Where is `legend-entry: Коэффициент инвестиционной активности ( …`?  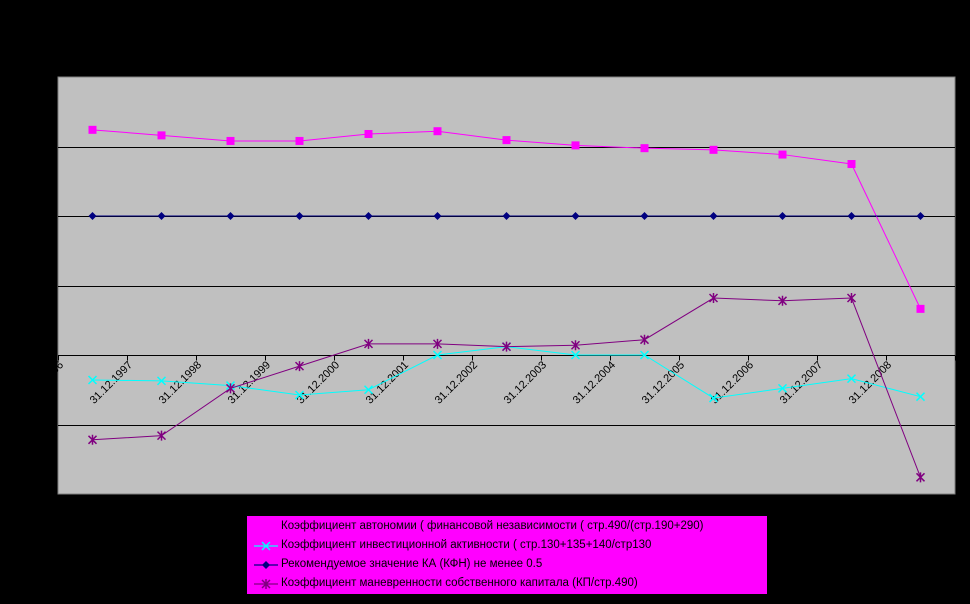
legend-entry: Коэффициент инвестиционной активности ( … is located at coordinates (508, 546).